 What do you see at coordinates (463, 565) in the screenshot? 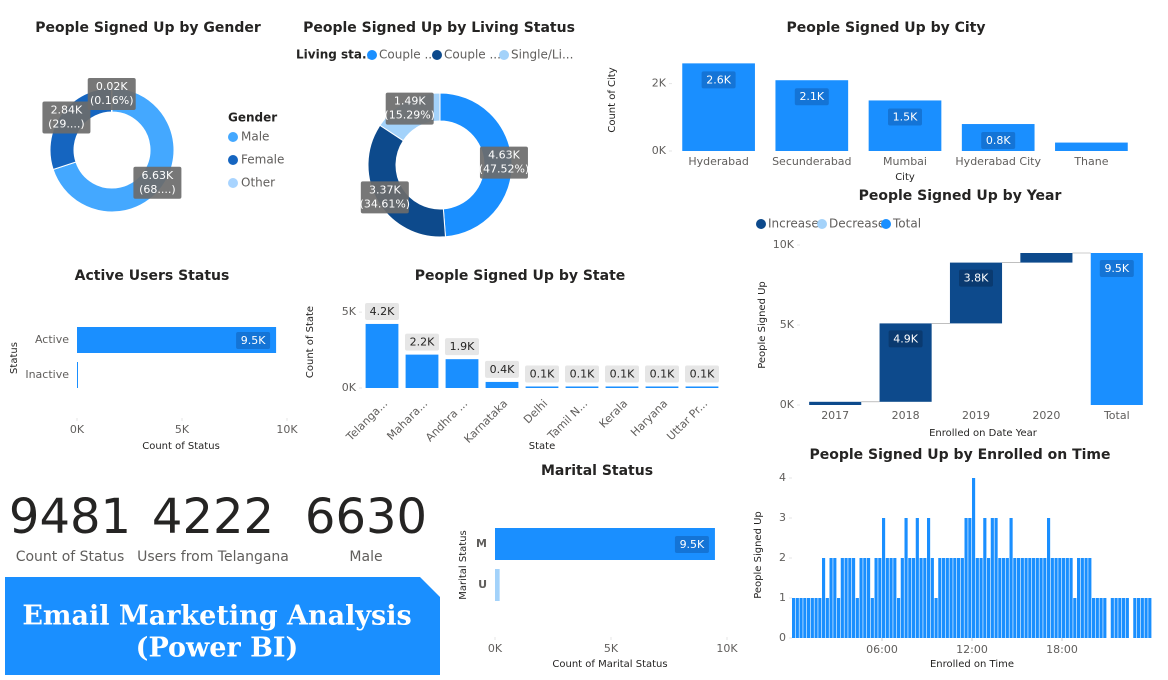
I see `y-axis-label: Marital Status` at bounding box center [463, 565].